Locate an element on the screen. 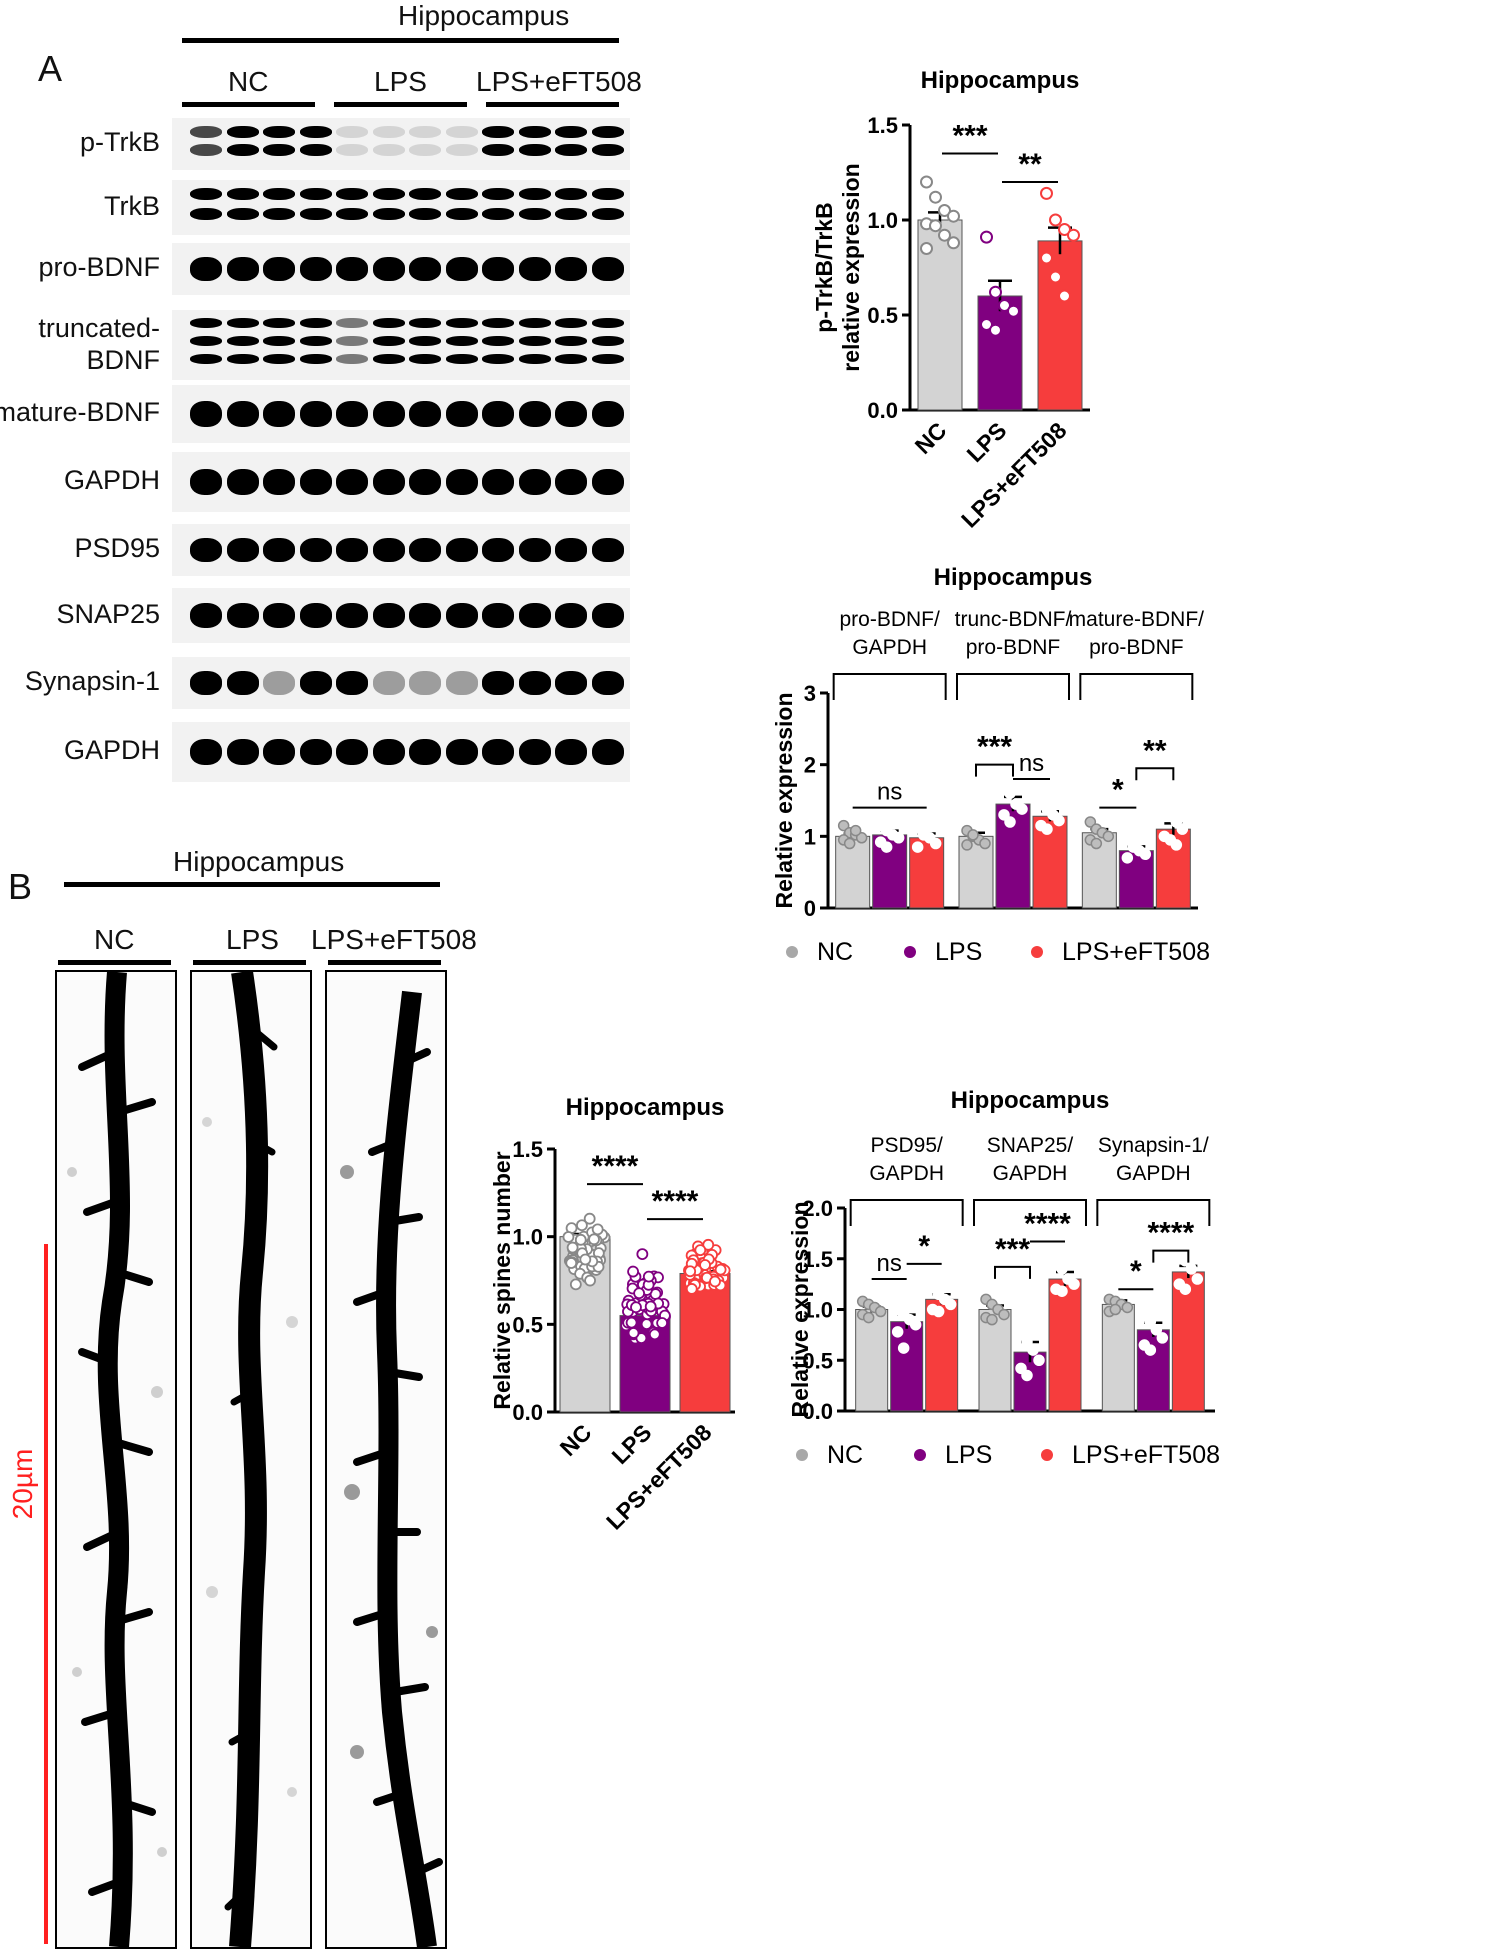 The width and height of the screenshot is (1500, 1950). legend-label: NC is located at coordinates (835, 952).